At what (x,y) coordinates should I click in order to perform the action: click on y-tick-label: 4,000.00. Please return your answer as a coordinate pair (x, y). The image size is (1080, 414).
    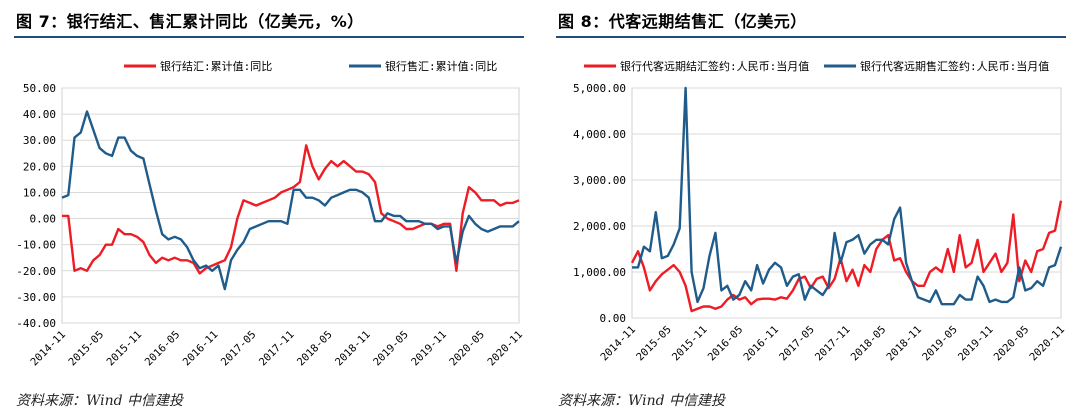
    Looking at the image, I should click on (599, 134).